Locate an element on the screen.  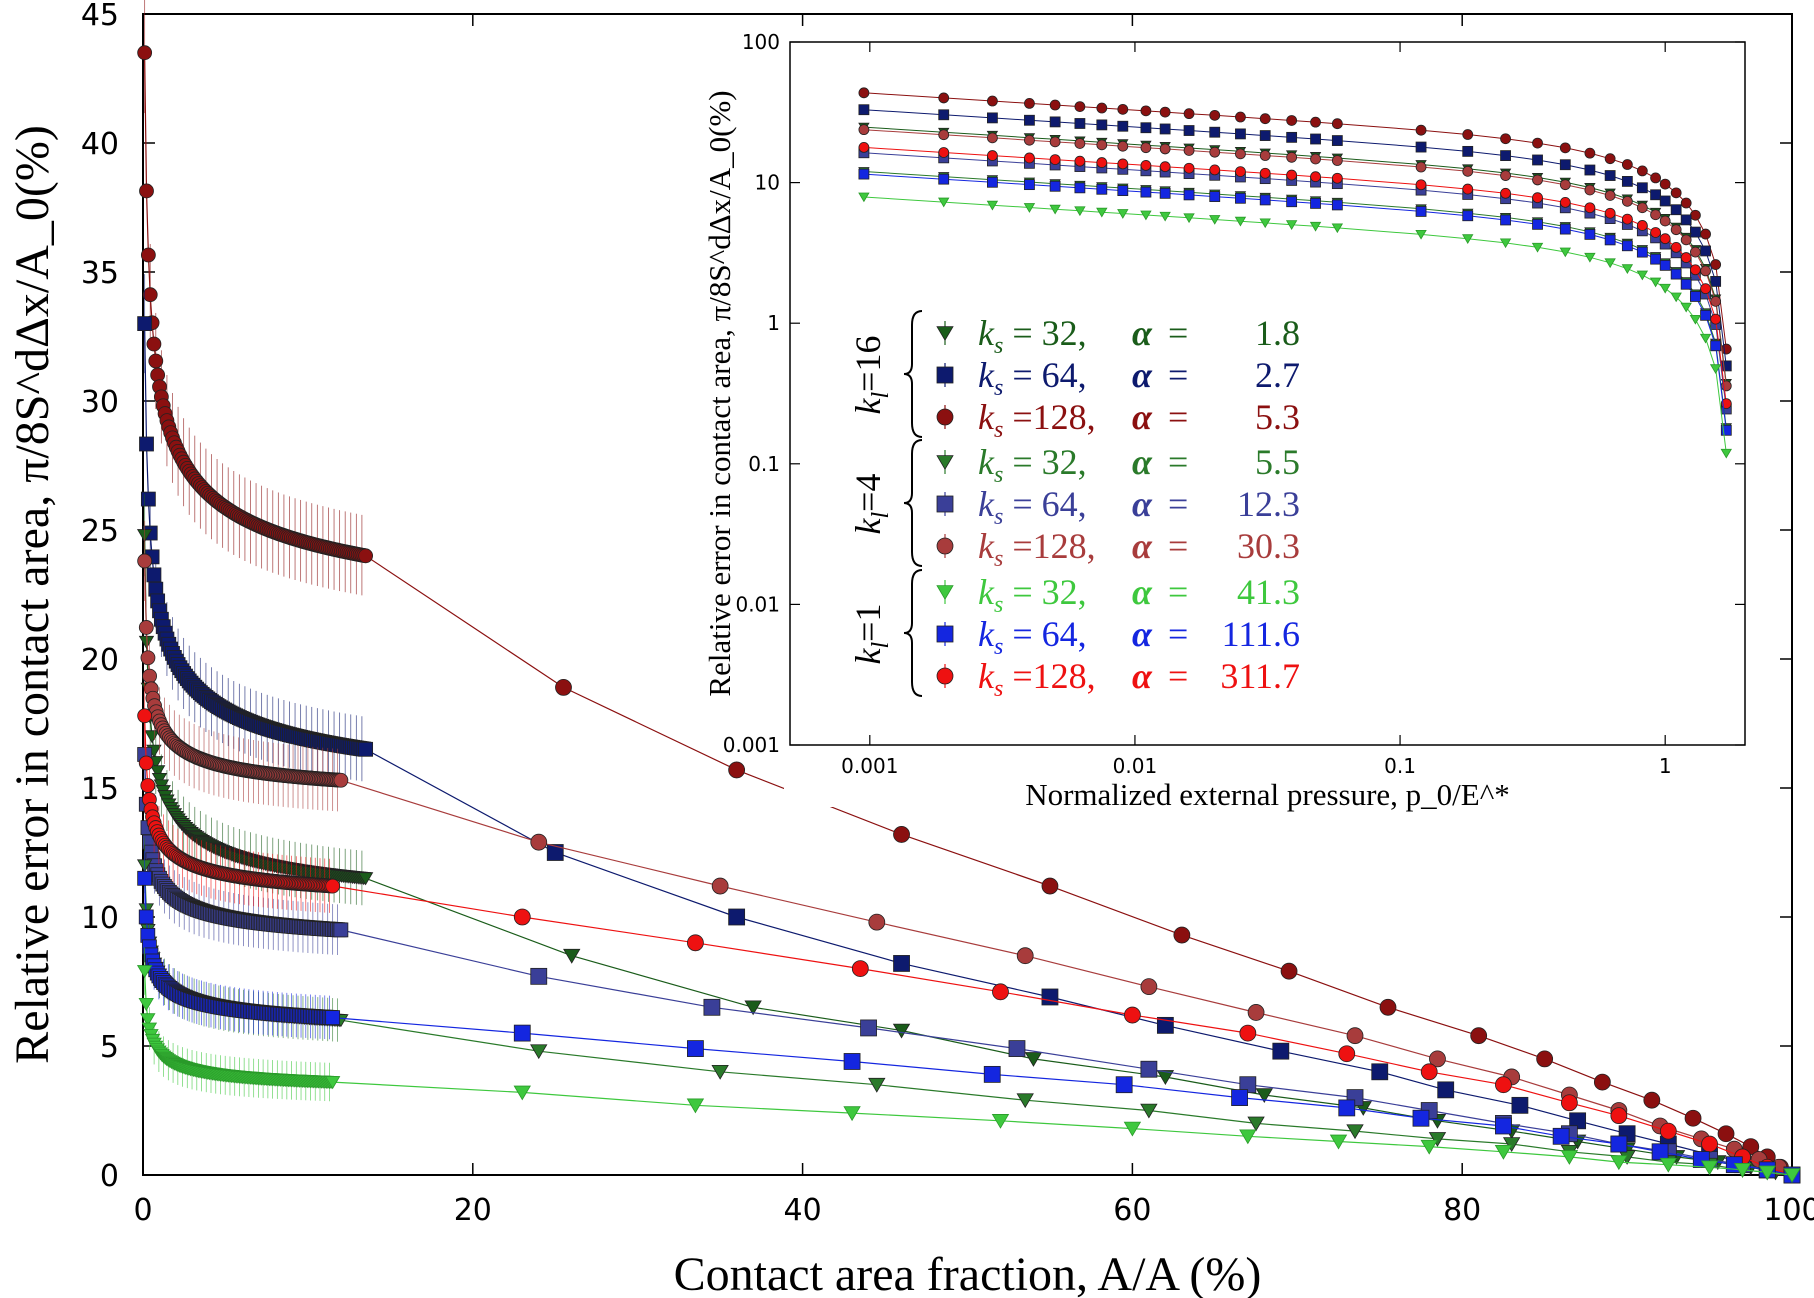
inset-y-tick-label: 0.01 is located at coordinates (757, 604).